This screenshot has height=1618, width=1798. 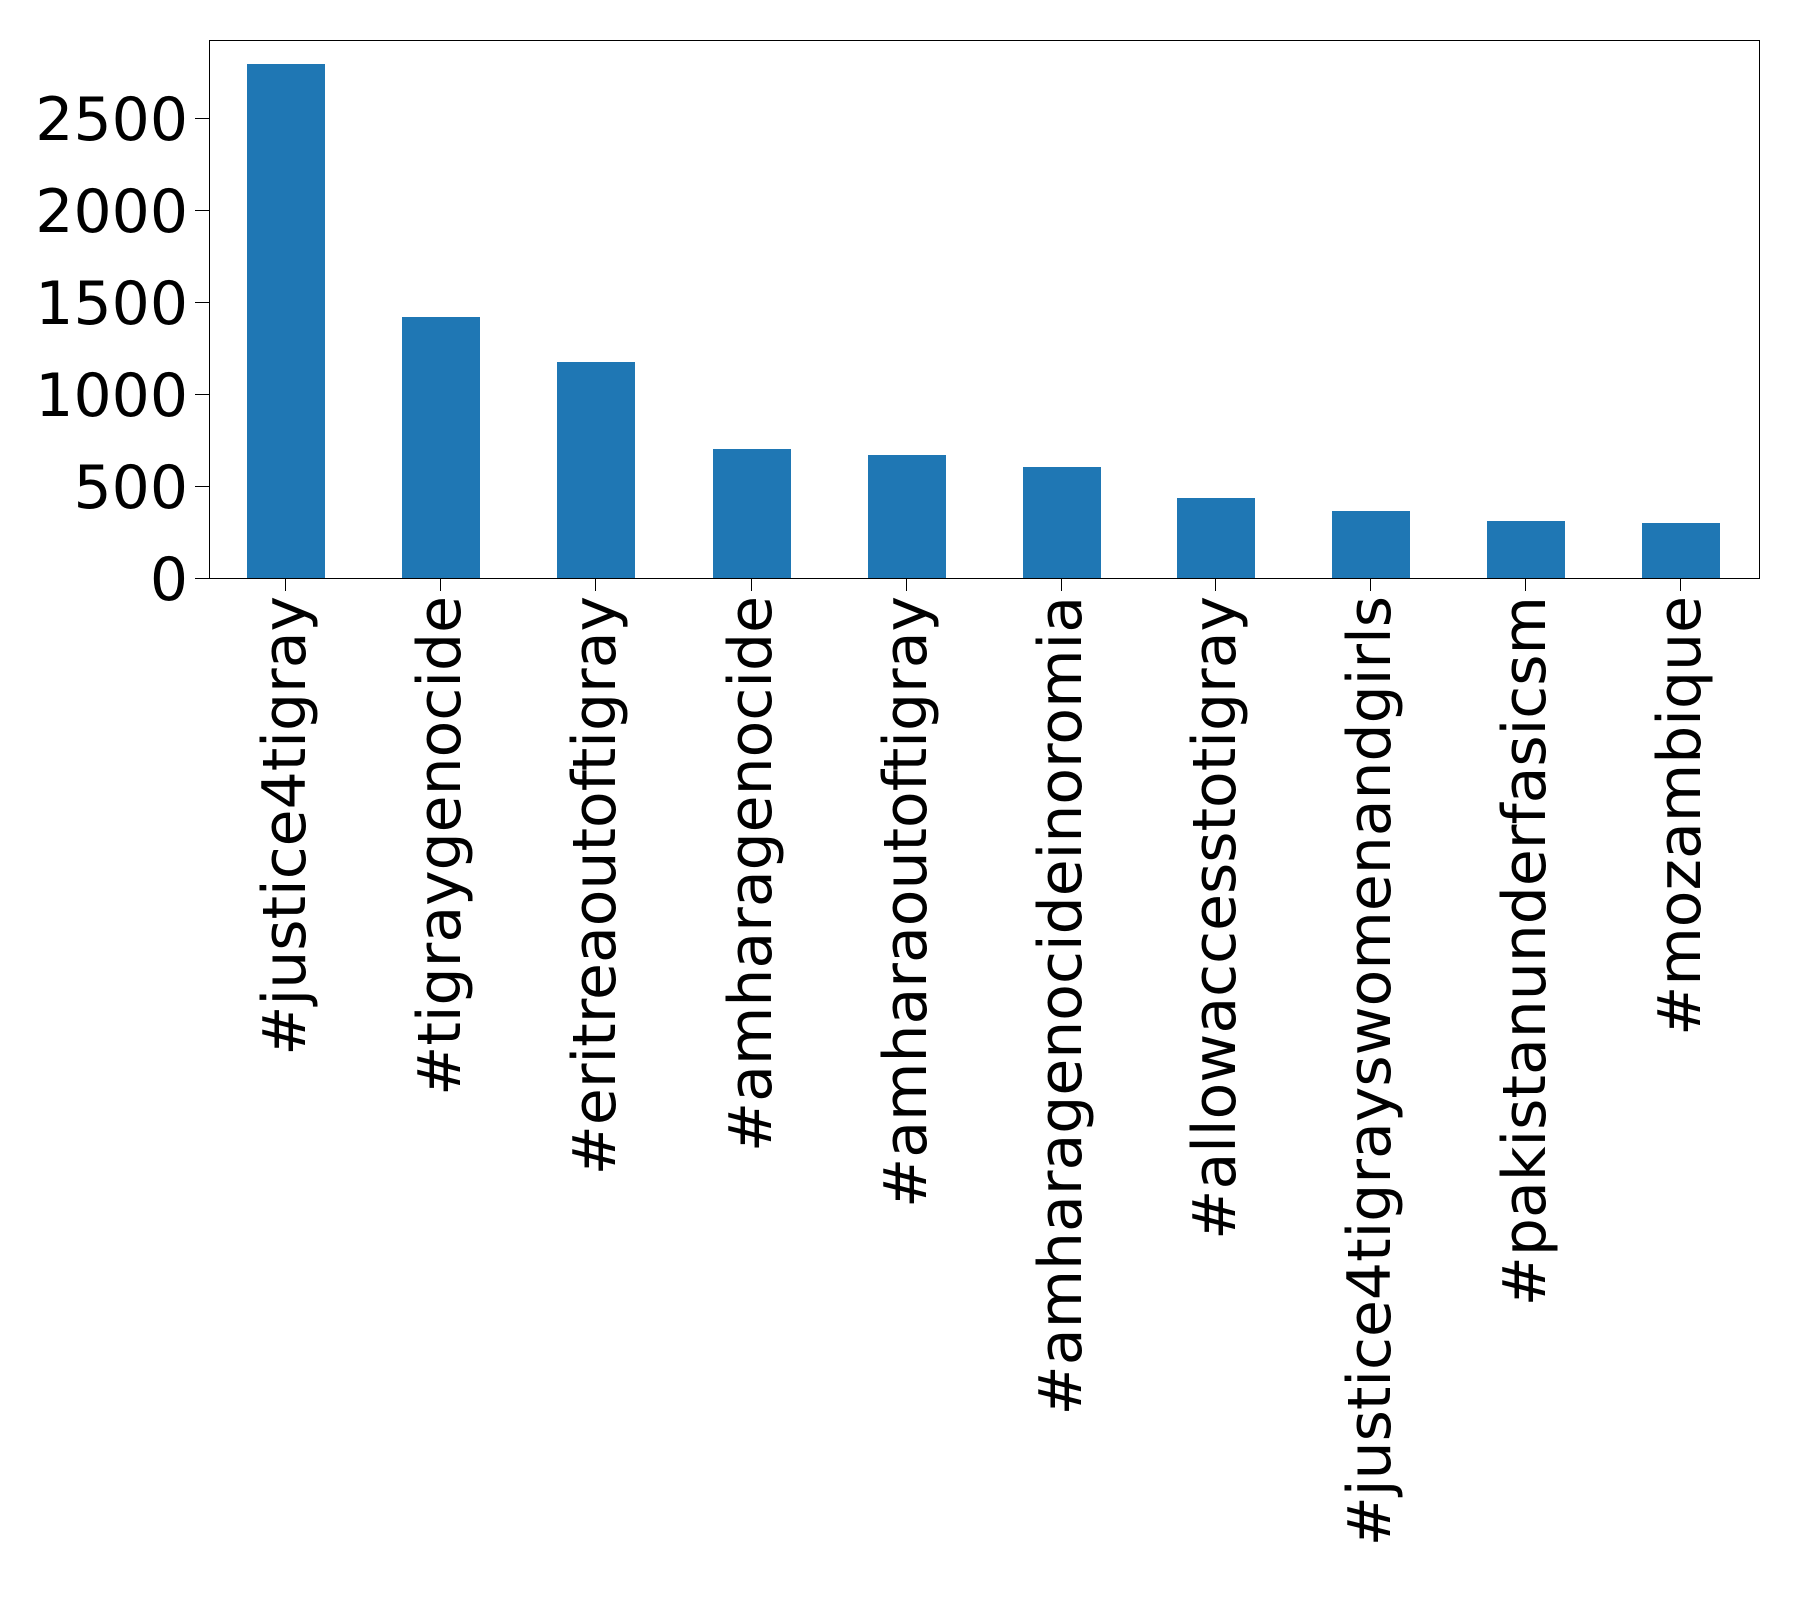 What do you see at coordinates (1526, 549) in the screenshot?
I see `bar-pakistanunderfasicsm` at bounding box center [1526, 549].